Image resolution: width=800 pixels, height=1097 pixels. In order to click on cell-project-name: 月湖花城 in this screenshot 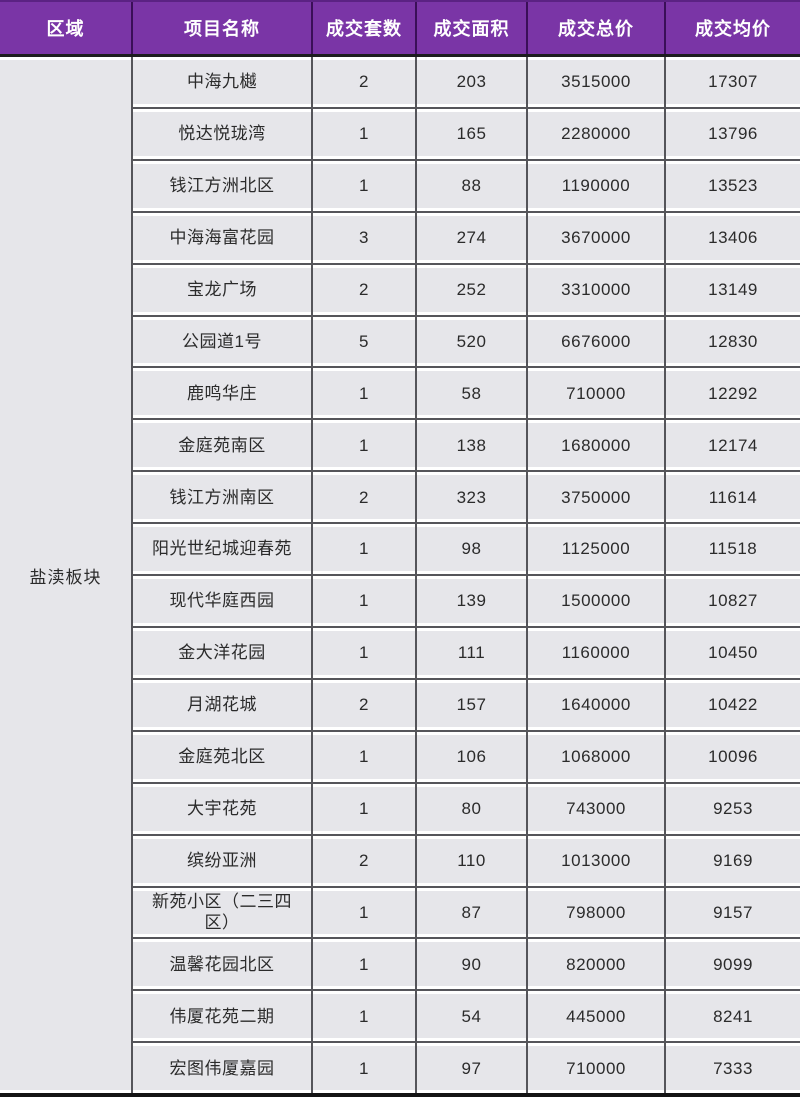, I will do `click(222, 704)`.